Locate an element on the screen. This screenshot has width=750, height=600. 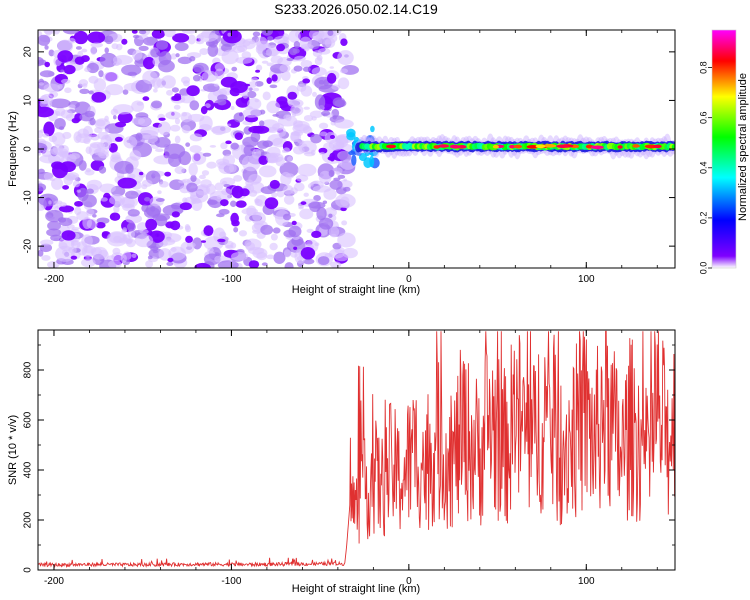
snr-xlabel: Height of straight line (km) is located at coordinates (356, 589).